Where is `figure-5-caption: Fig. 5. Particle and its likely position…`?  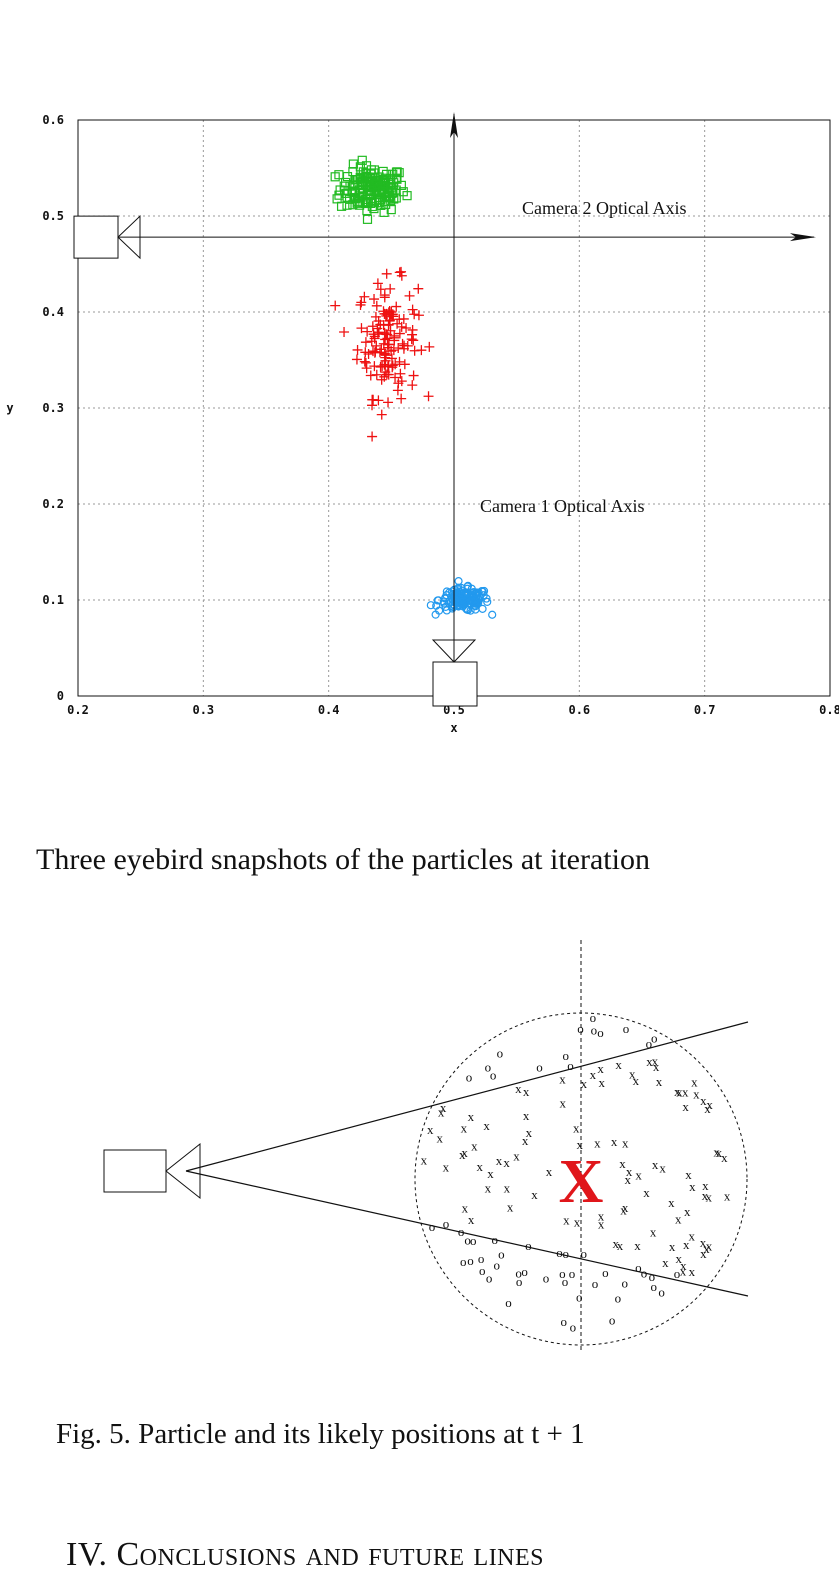 figure-5-caption: Fig. 5. Particle and its likely position… is located at coordinates (320, 1434).